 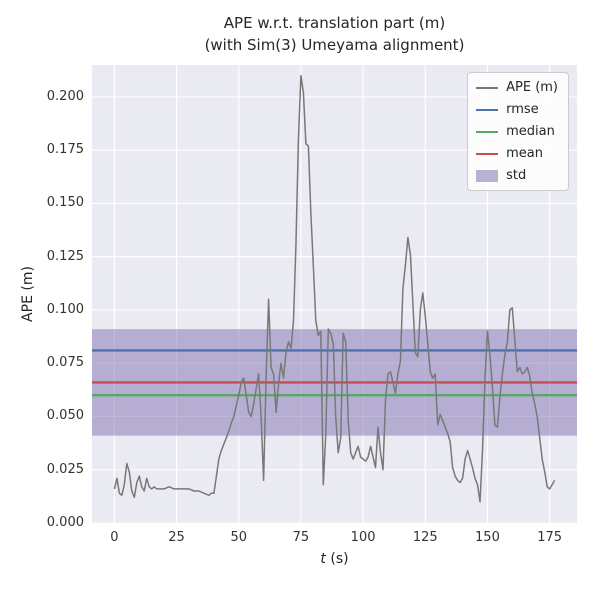 What do you see at coordinates (65, 469) in the screenshot?
I see `y-tick-label: 0.025` at bounding box center [65, 469].